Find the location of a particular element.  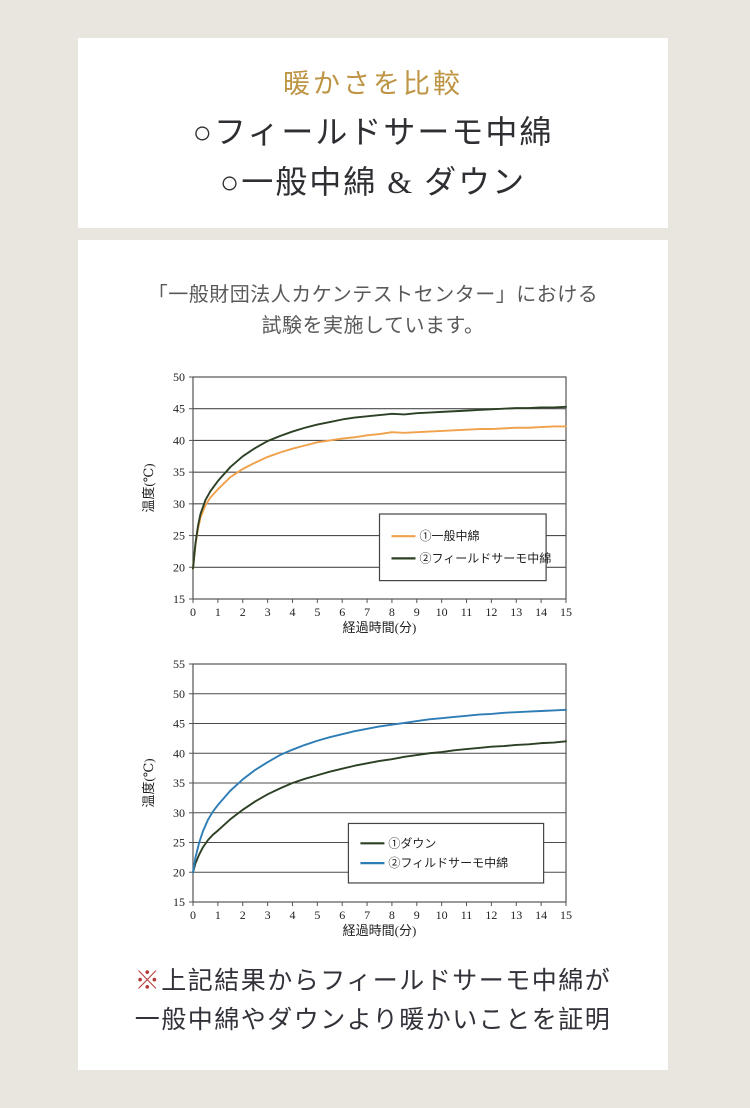

test-intro-line-2: 試験を実施しています。 is located at coordinates (373, 326).